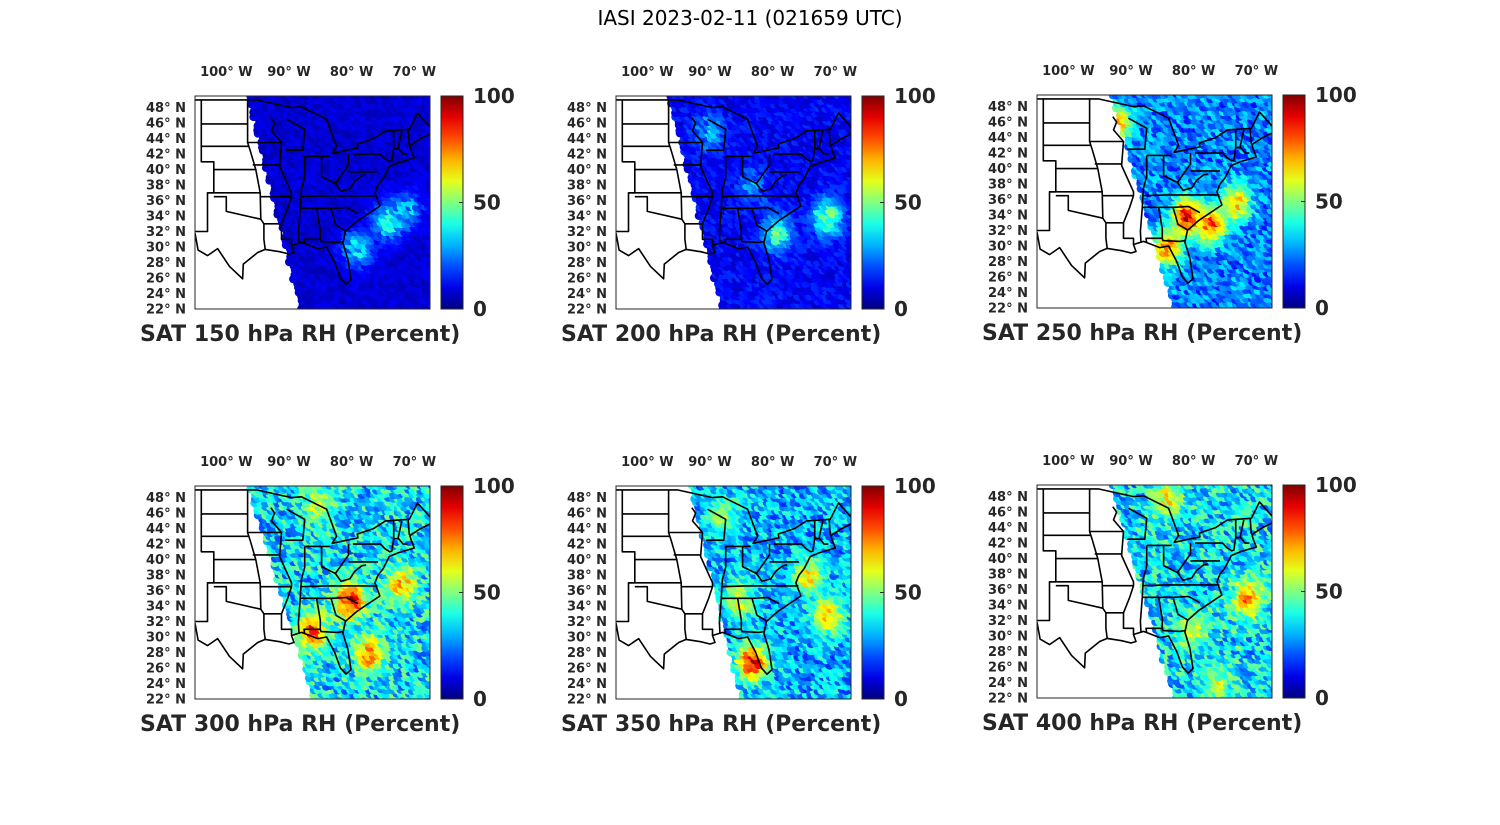 This screenshot has width=1500, height=825. What do you see at coordinates (166, 201) in the screenshot?
I see `lat-tick-label: 36° N` at bounding box center [166, 201].